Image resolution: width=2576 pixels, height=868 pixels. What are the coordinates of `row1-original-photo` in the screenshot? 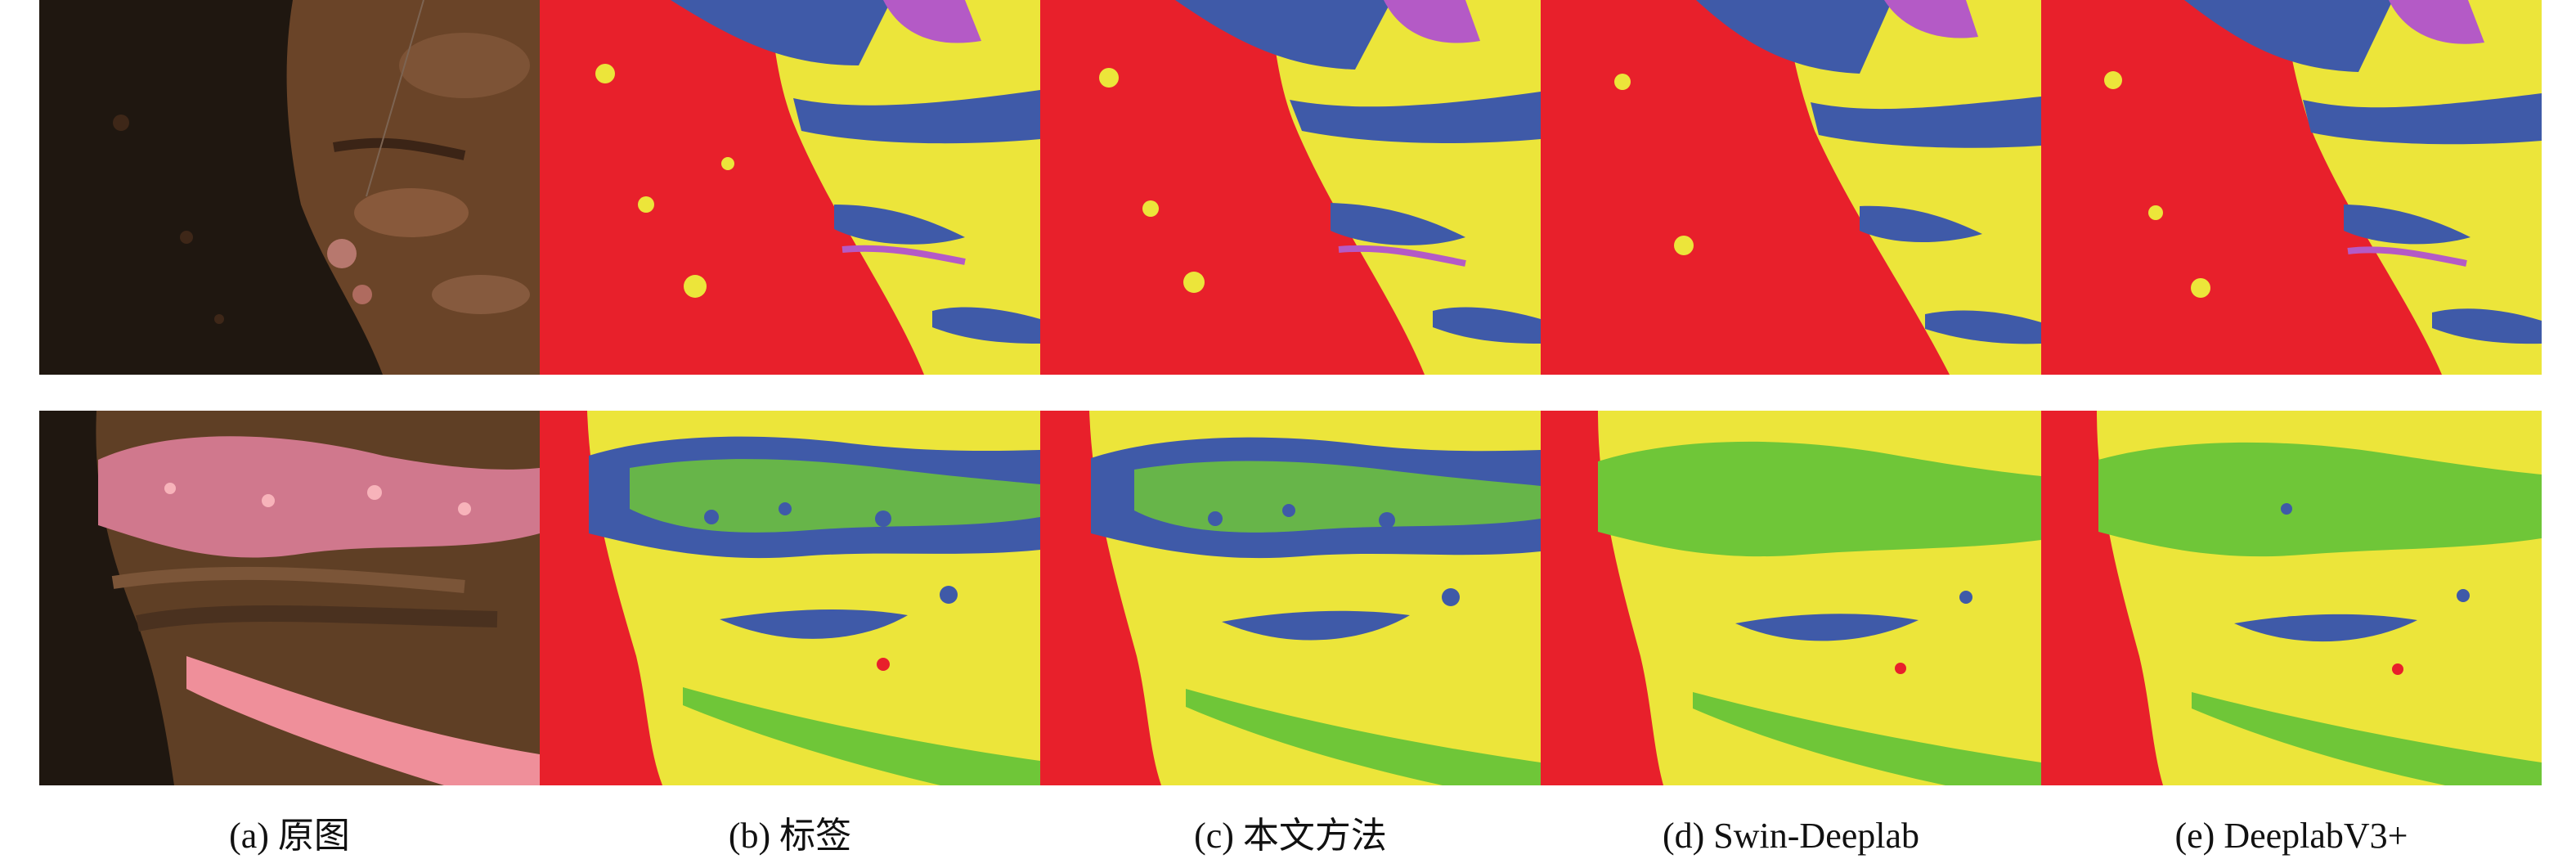 It's located at (290, 187).